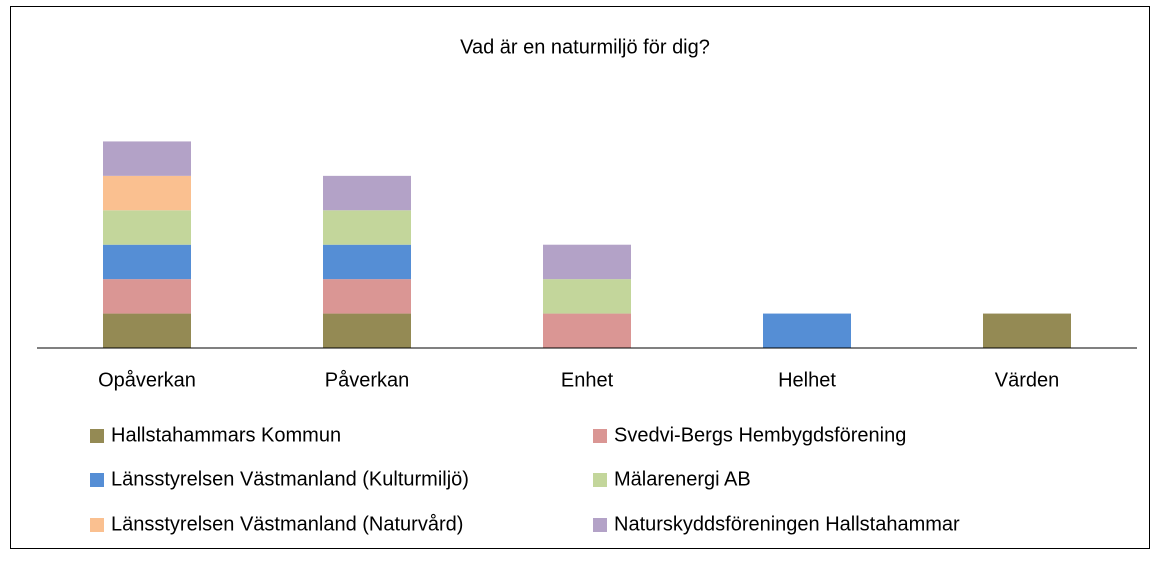  What do you see at coordinates (787, 524) in the screenshot?
I see `legend-label: Naturskyddsföreningen Hallstahammar` at bounding box center [787, 524].